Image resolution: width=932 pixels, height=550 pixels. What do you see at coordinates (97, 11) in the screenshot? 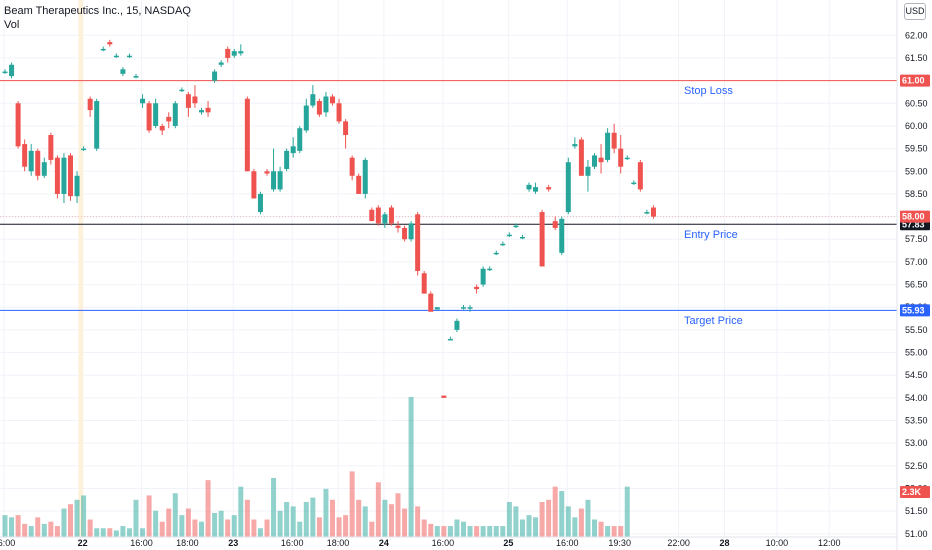
I see `symbol-title: Beam Therapeutics Inc., 15, NASDAQ` at bounding box center [97, 11].